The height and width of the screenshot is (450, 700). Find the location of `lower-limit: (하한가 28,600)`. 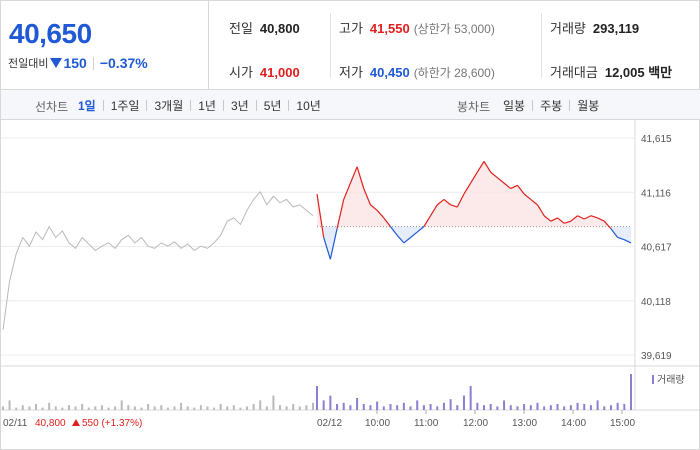

lower-limit: (하한가 28,600) is located at coordinates (454, 73).